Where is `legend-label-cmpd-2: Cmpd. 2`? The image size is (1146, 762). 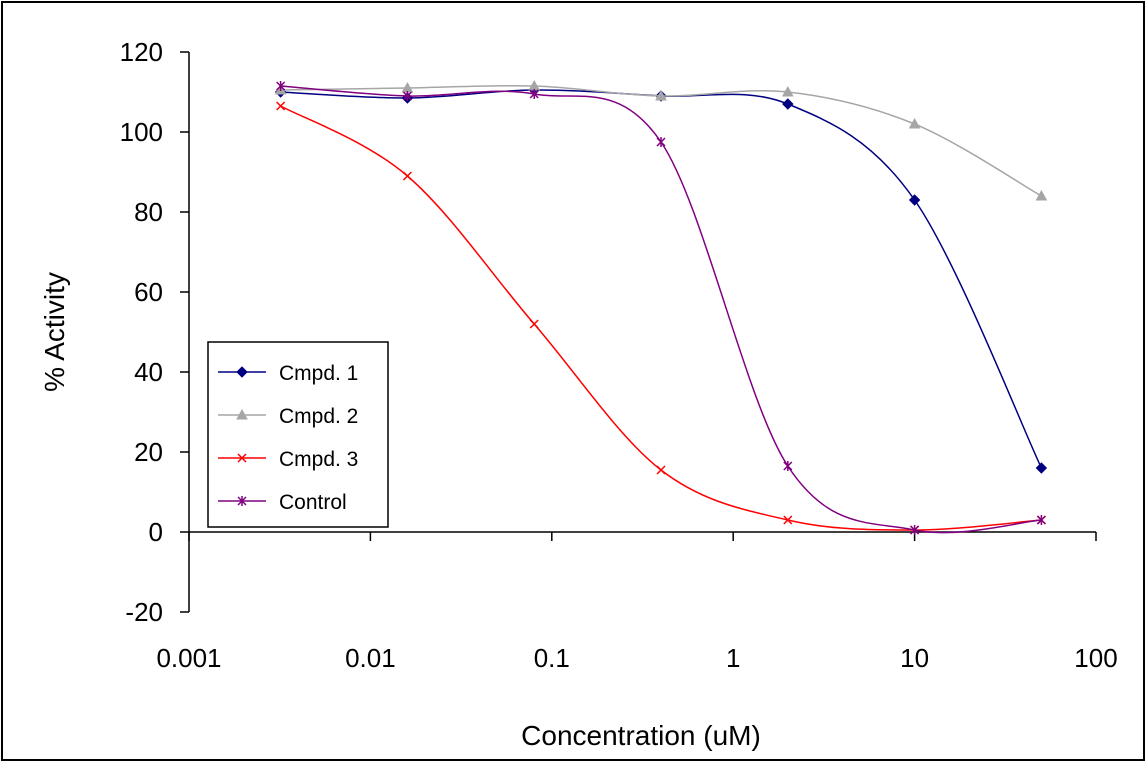 legend-label-cmpd-2: Cmpd. 2 is located at coordinates (318, 416).